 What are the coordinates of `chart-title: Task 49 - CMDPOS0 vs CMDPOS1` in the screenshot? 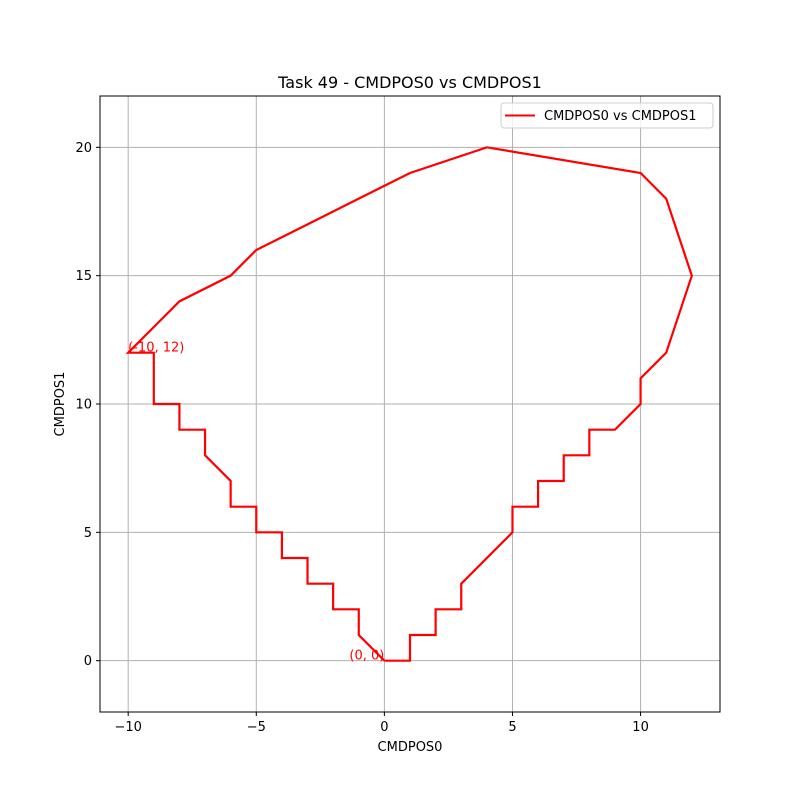 It's located at (409, 82).